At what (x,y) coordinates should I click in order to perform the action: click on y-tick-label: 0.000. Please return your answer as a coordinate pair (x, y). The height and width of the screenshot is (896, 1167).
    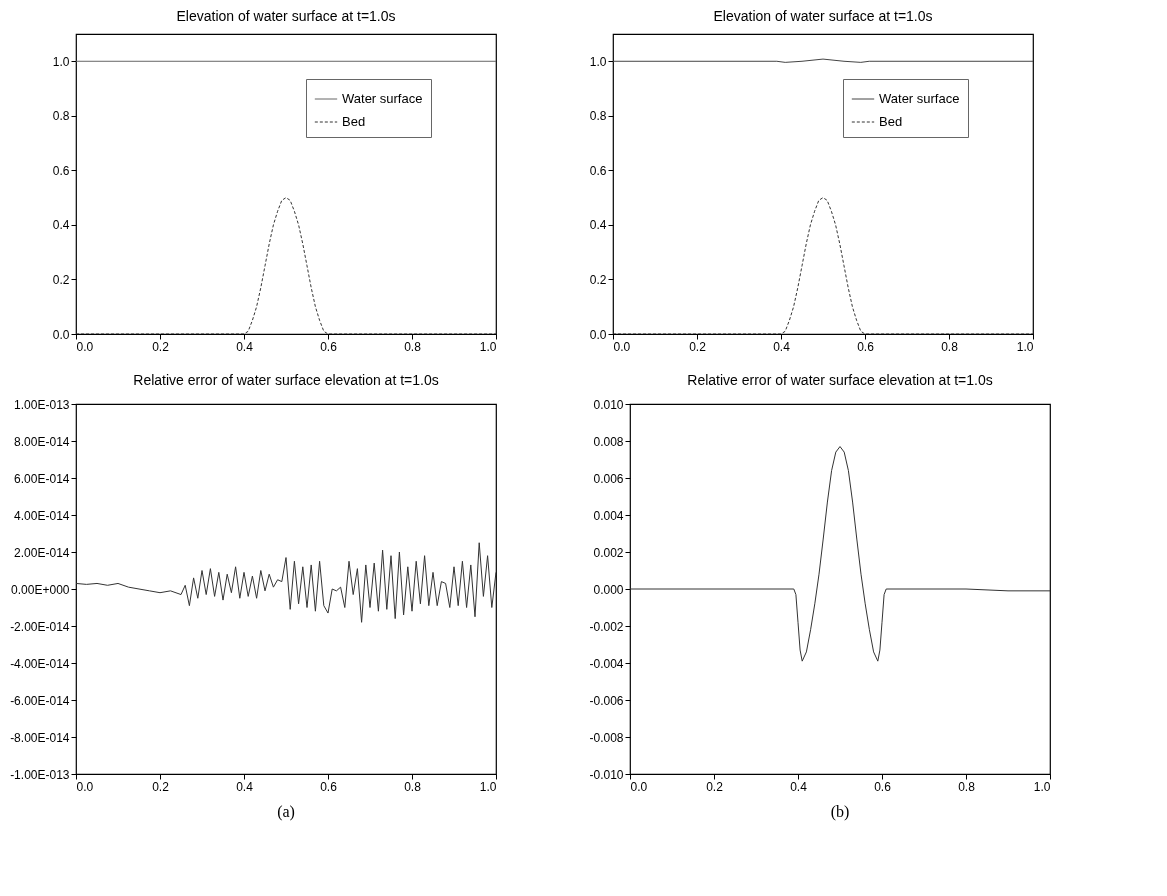
    Looking at the image, I should click on (608, 589).